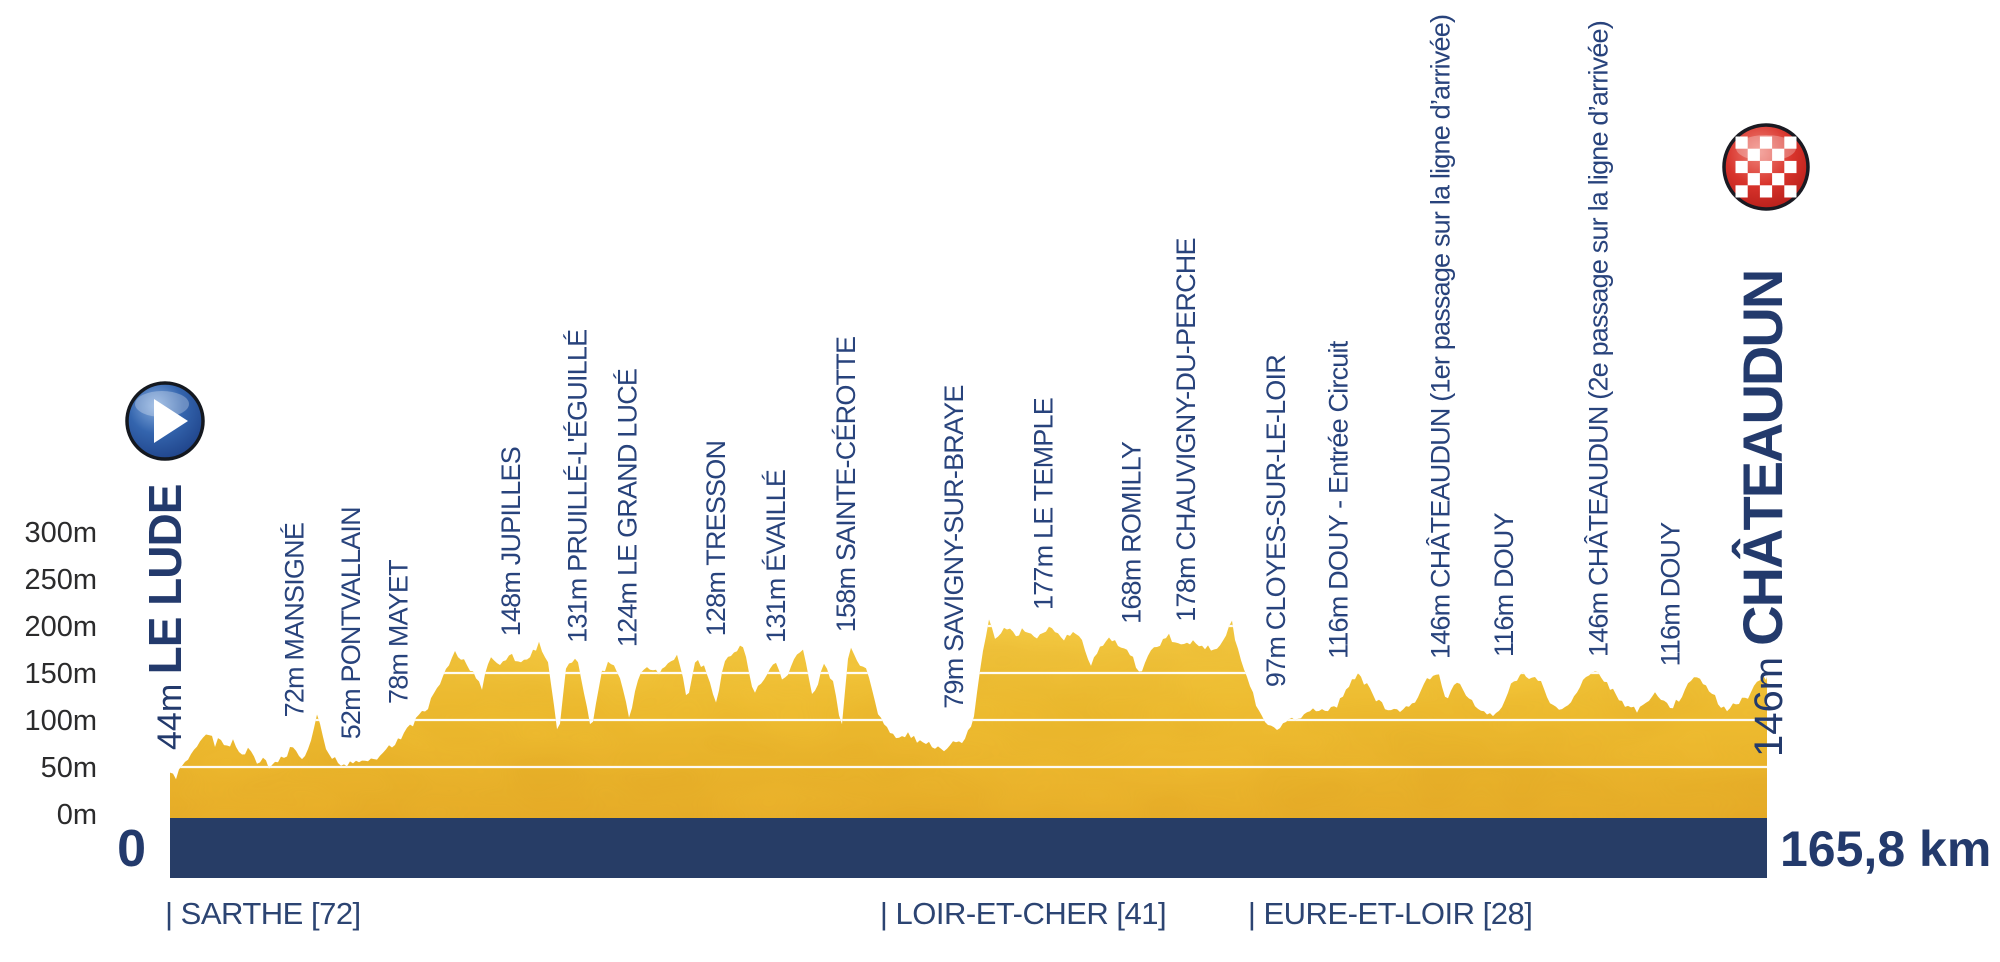  I want to click on waypoint-label: 52m PONTVALLAIN, so click(351, 623).